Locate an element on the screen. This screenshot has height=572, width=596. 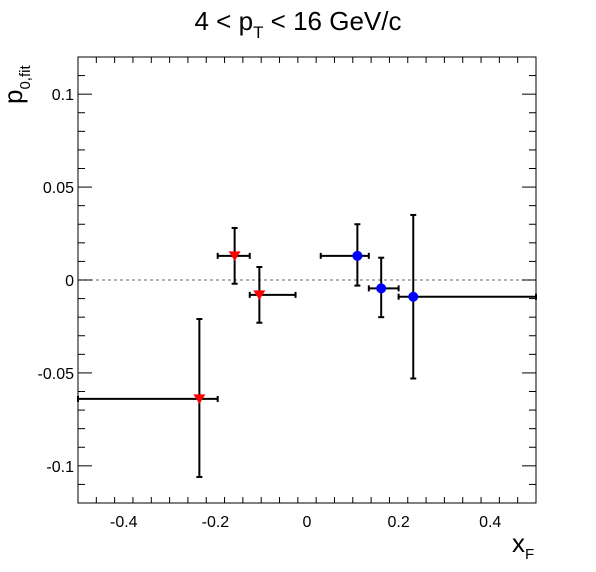
x-axis-label: xF is located at coordinates (523, 545).